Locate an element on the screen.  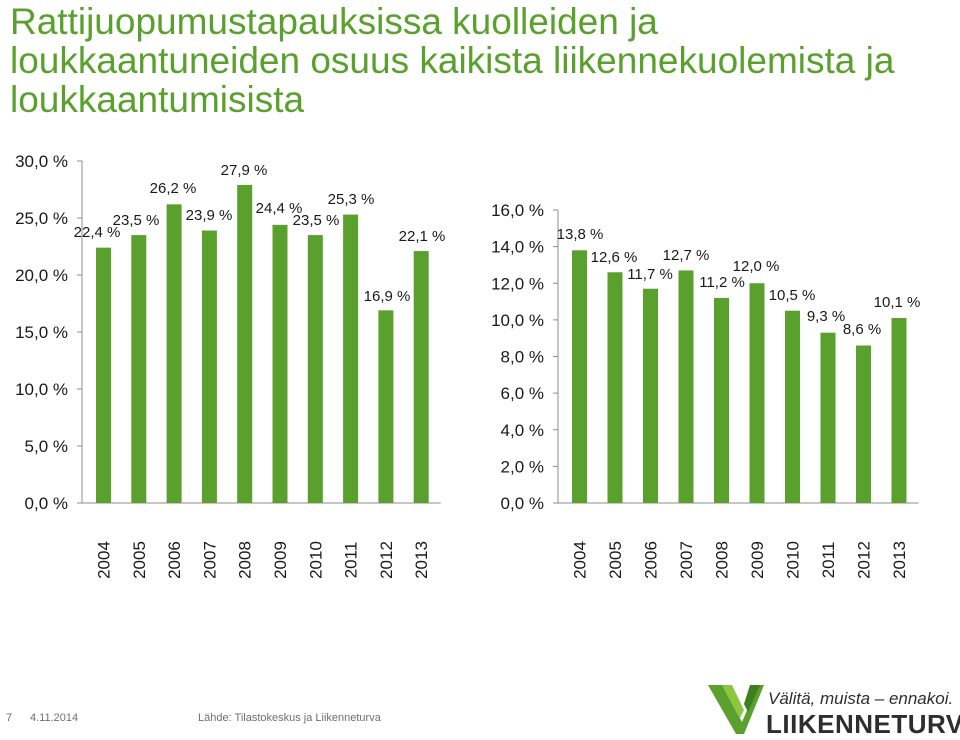
right-bar-2007 is located at coordinates (686, 386).